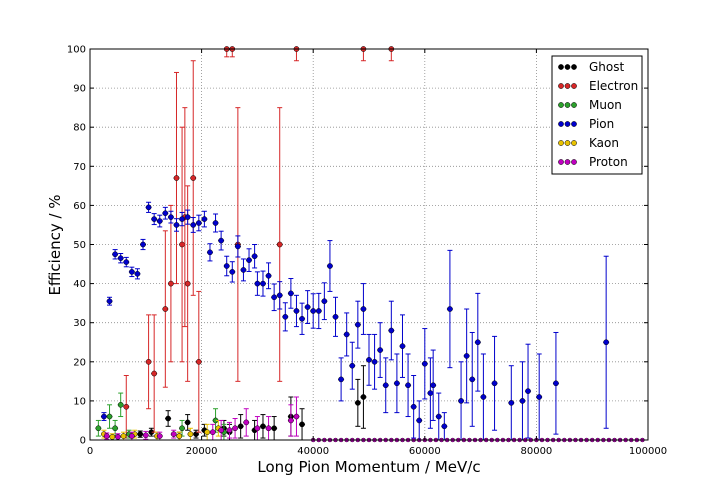 Image resolution: width=720 pixels, height=504 pixels. Describe the element at coordinates (313, 451) in the screenshot. I see `x-tick-label: 40000` at that location.